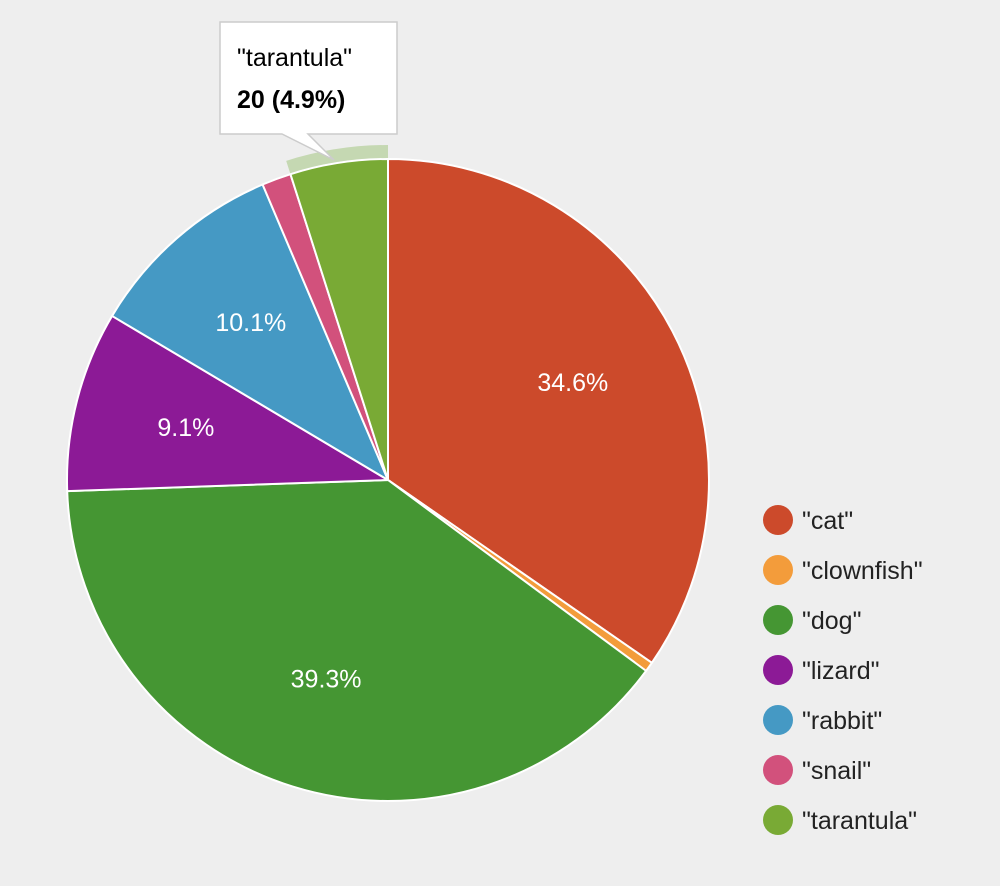 This screenshot has width=1000, height=886. I want to click on slice-label-lizard: 9.1%, so click(185, 428).